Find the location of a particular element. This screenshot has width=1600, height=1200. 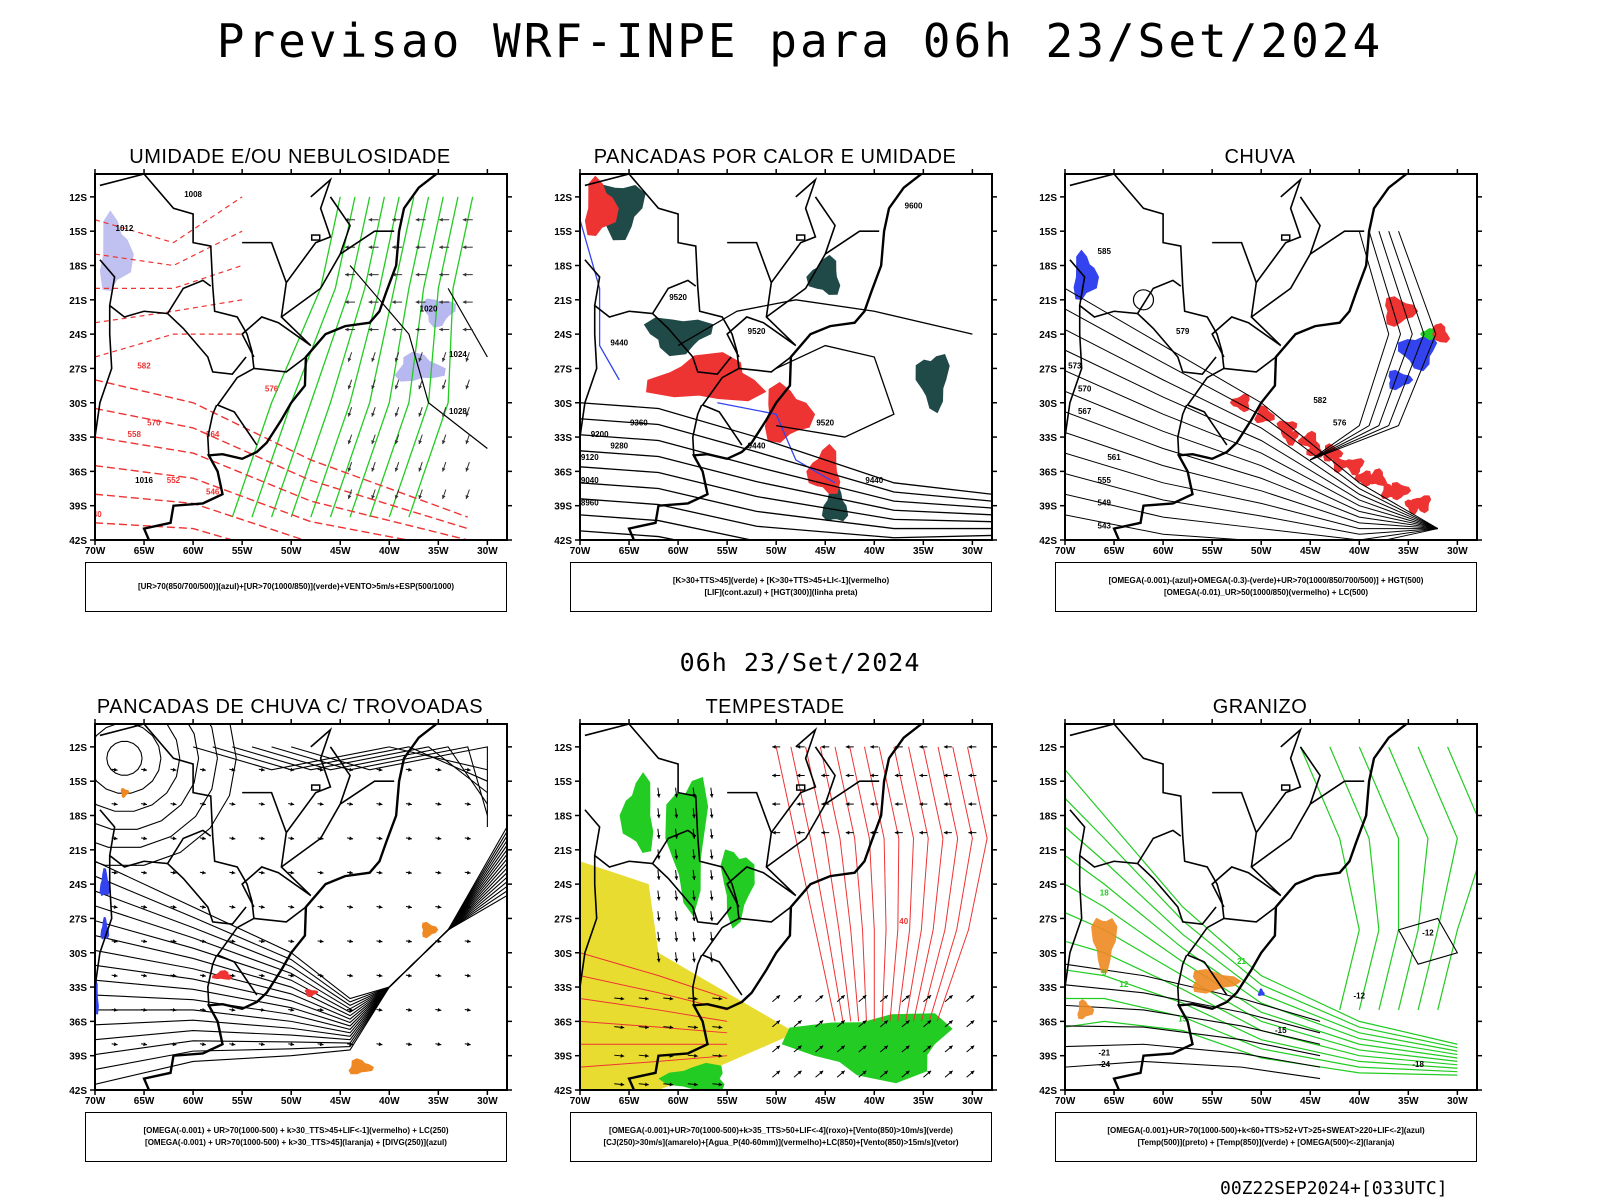

rain-area is located at coordinates (1402, 311).